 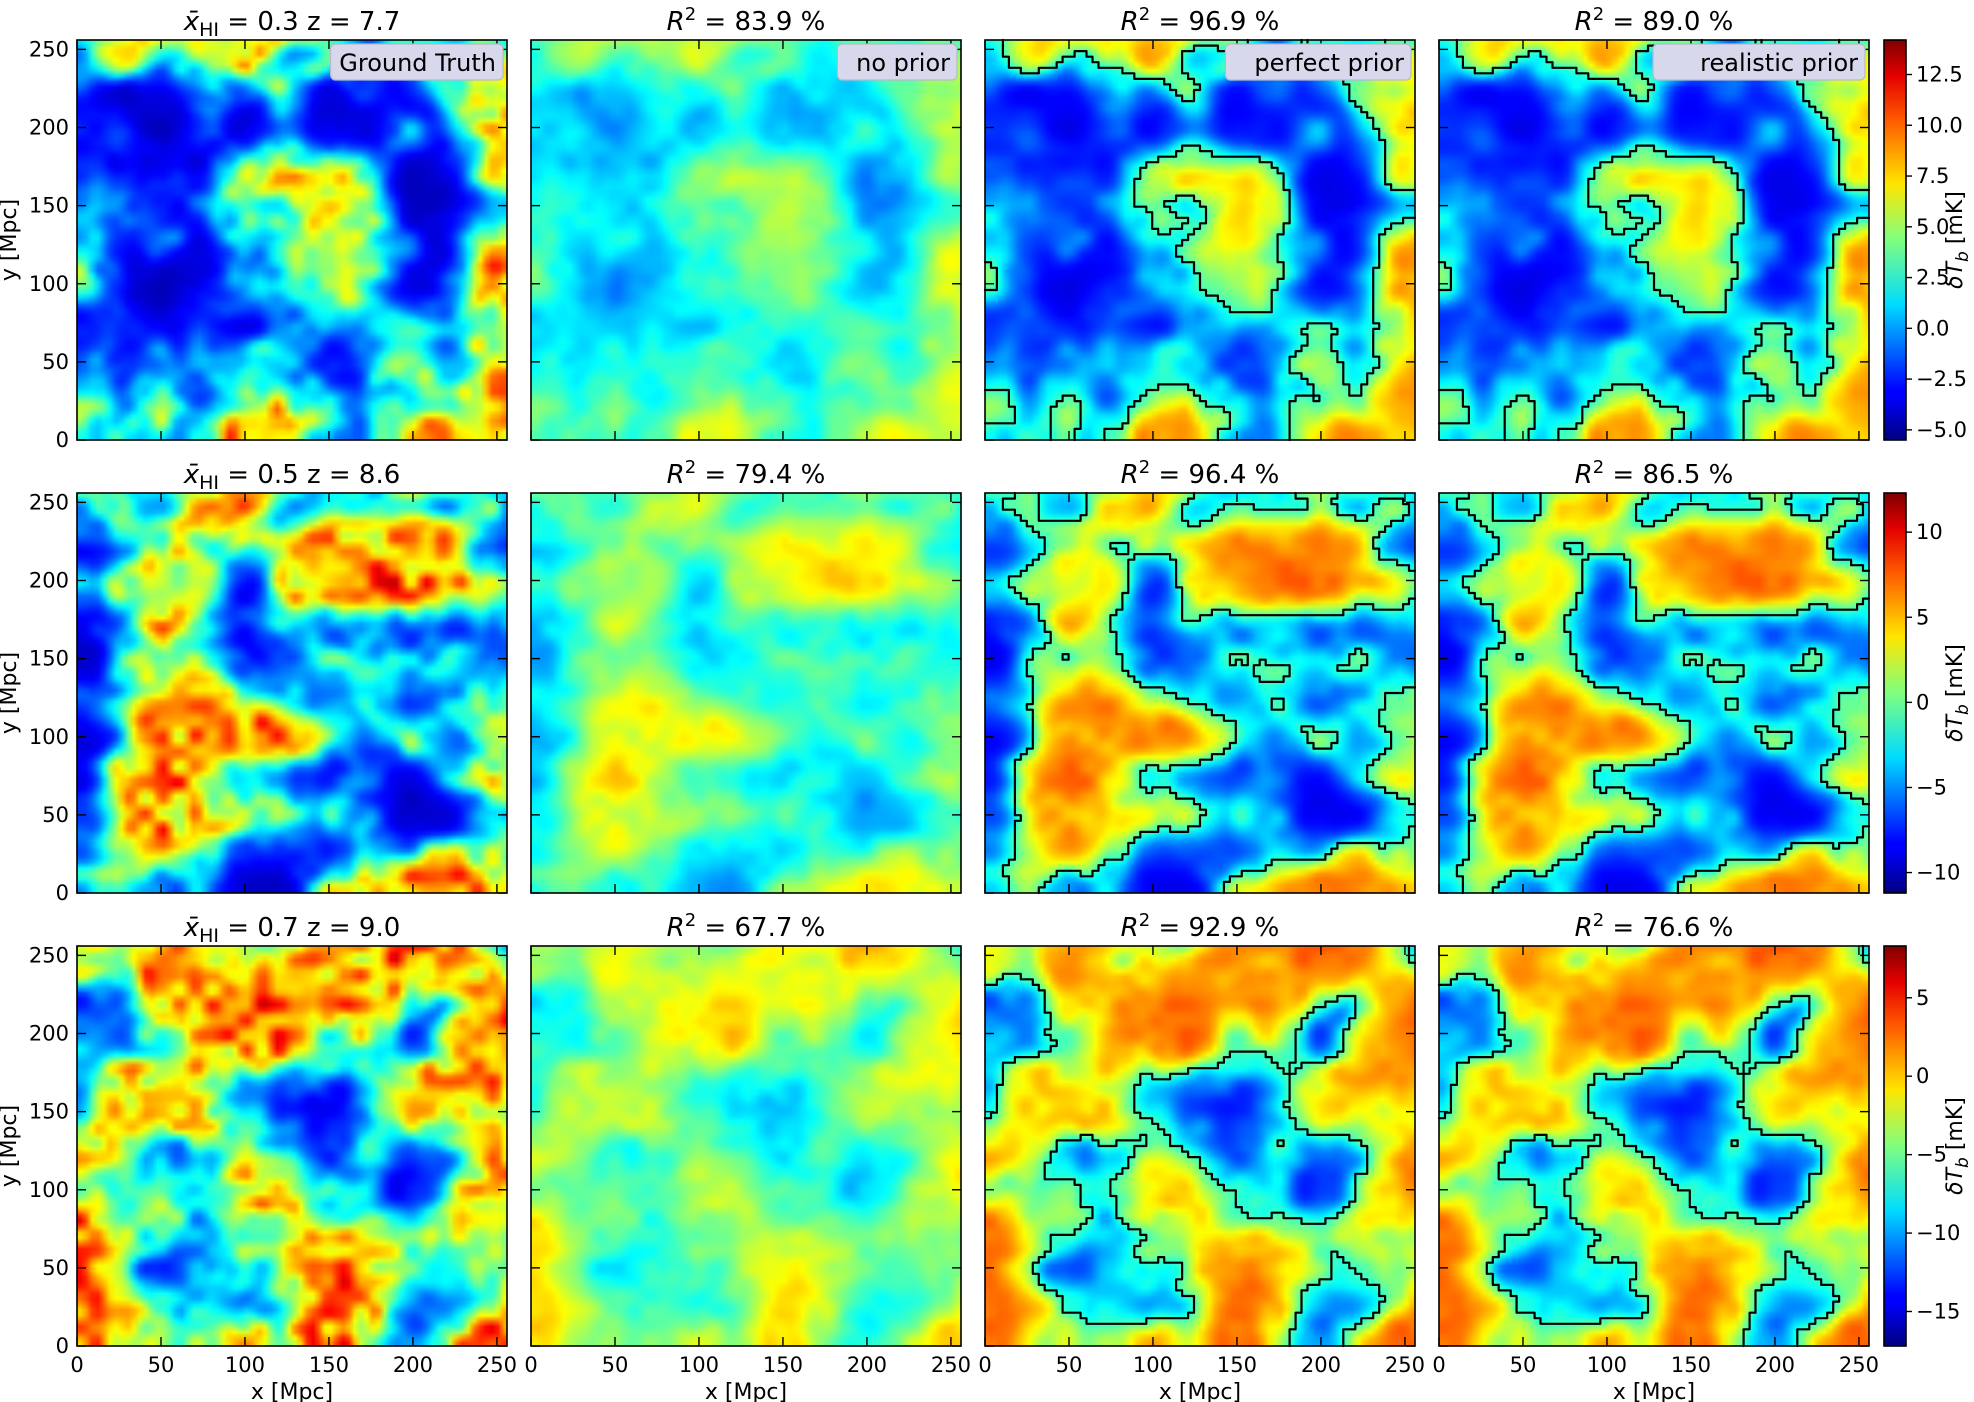 I want to click on panel-r1-realistic_prior: R2 = 89.0 % realistic prior, so click(x=1654, y=223).